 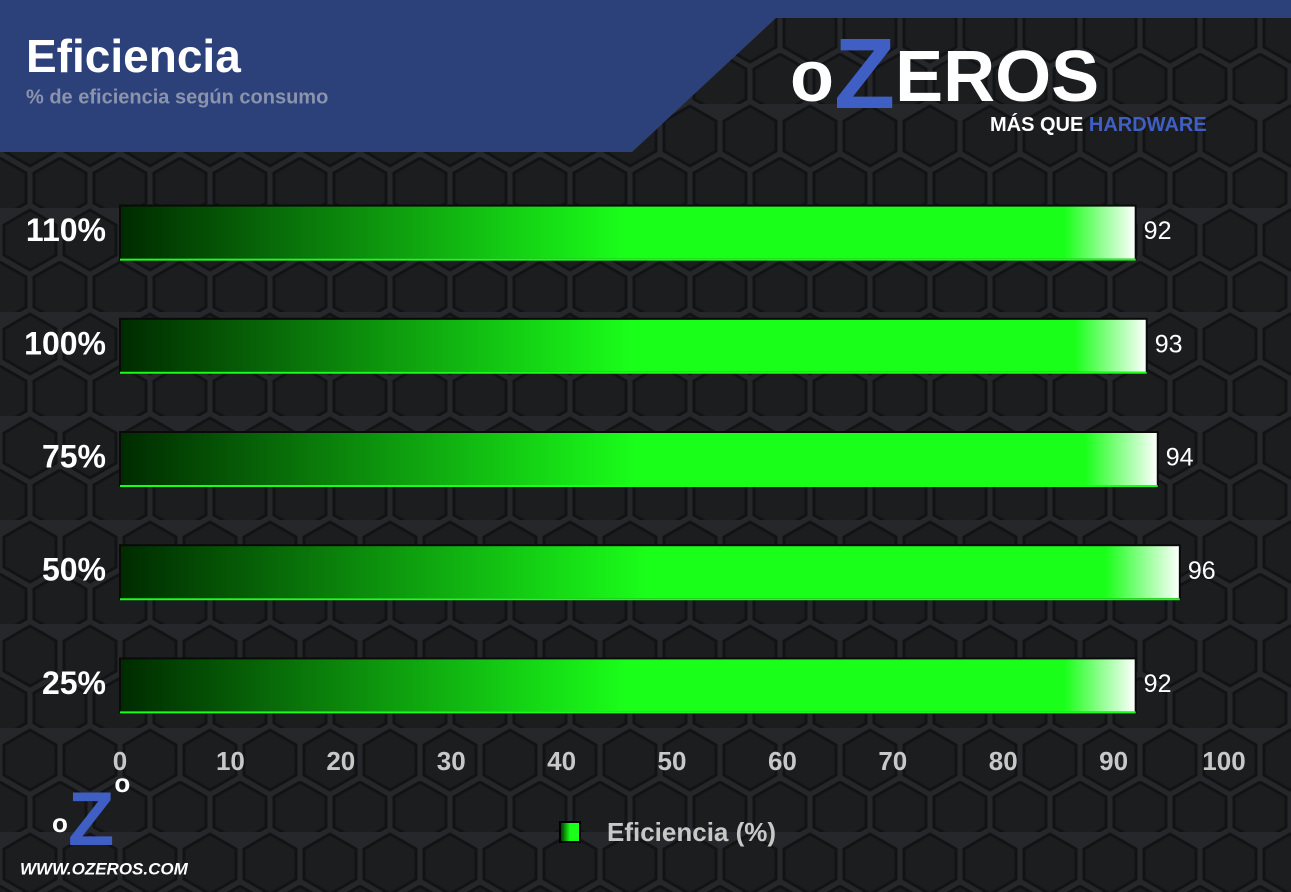 I want to click on logo-part: Z, so click(x=864, y=74).